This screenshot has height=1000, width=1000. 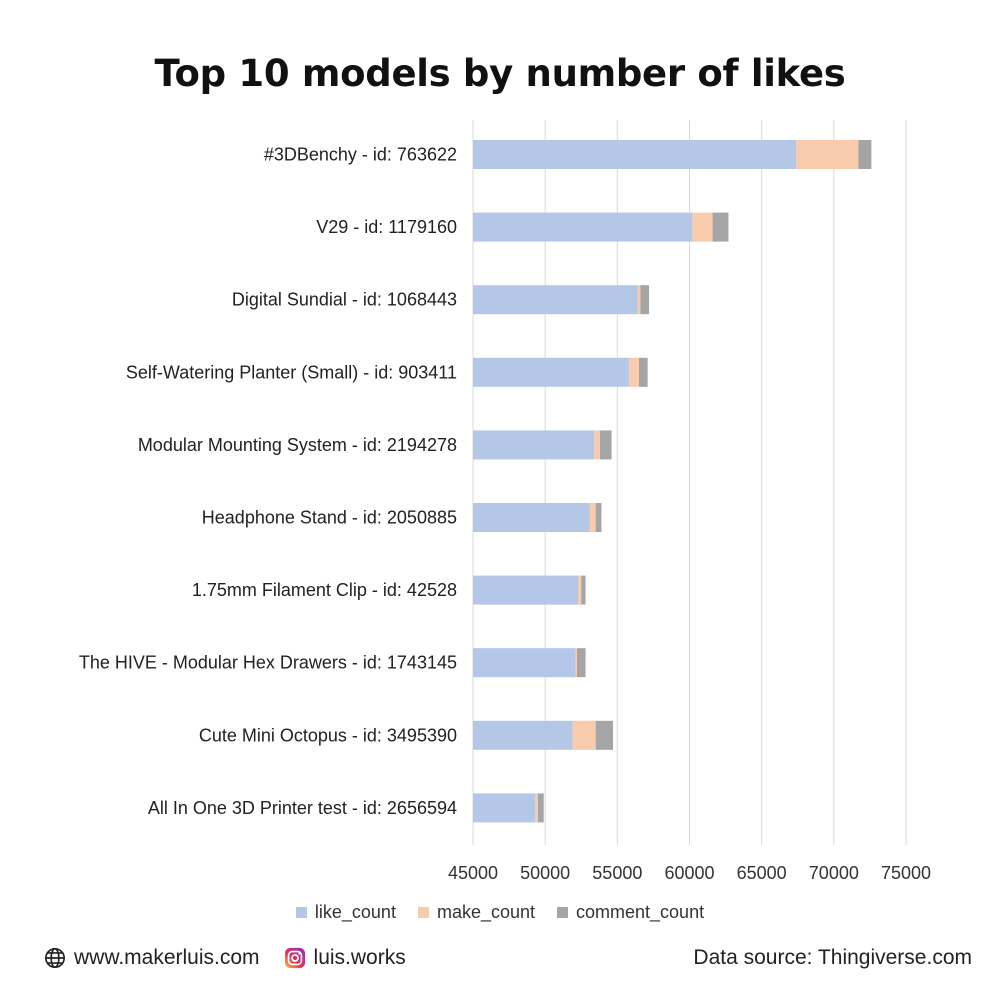 I want to click on category-label: V29 - id: 1179160, so click(x=386, y=227).